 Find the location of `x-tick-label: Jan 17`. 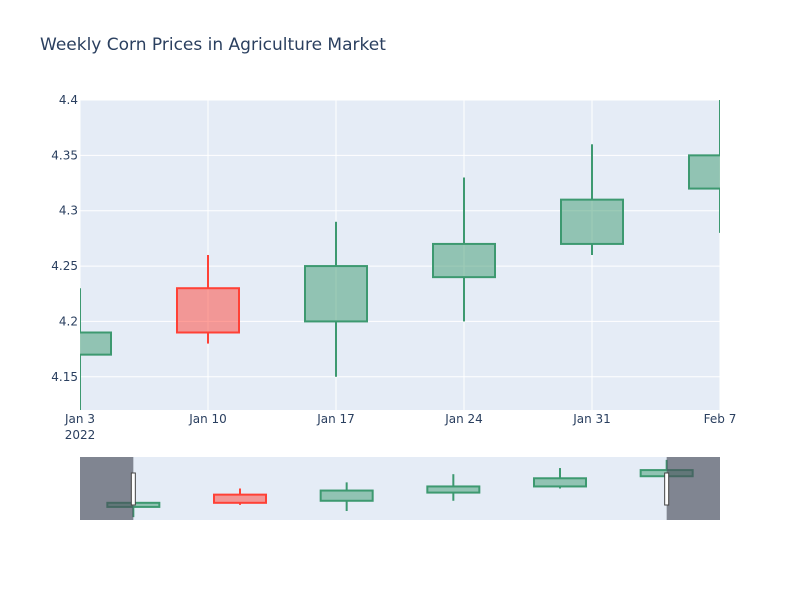

x-tick-label: Jan 17 is located at coordinates (335, 419).